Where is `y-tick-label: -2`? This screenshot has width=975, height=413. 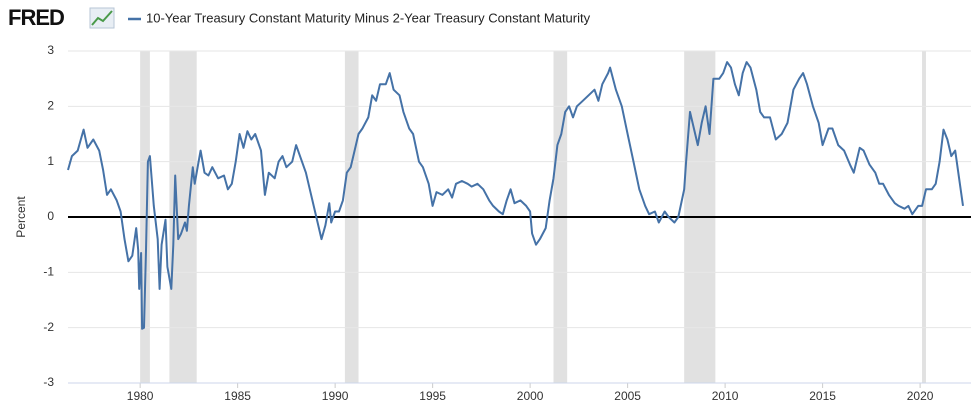
y-tick-label: -2 is located at coordinates (48, 327).